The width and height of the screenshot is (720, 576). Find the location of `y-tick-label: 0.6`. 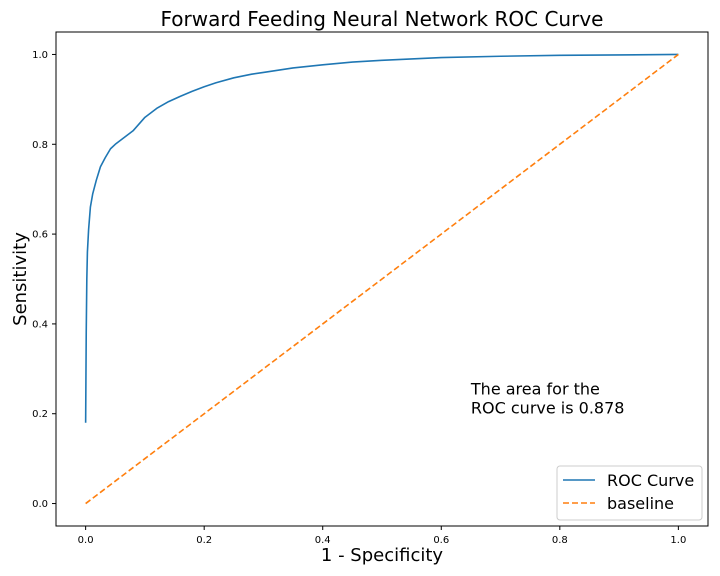

y-tick-label: 0.6 is located at coordinates (40, 235).